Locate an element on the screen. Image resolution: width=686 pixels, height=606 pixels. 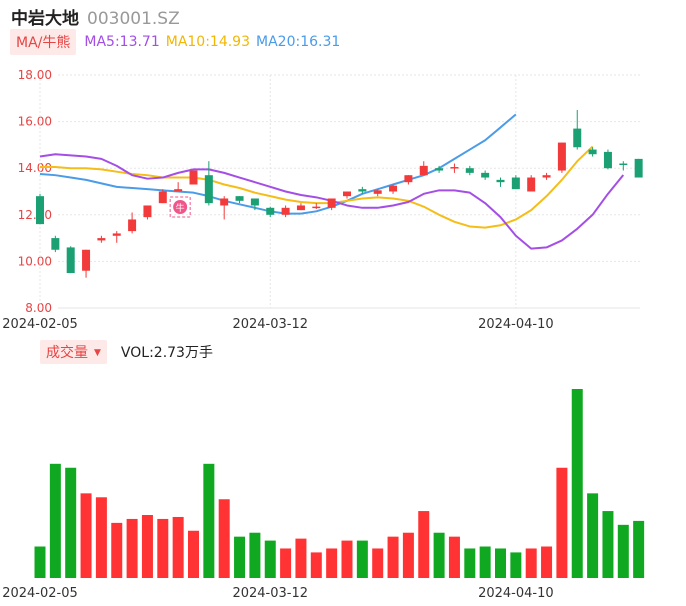
stock-code: 003001.SZ is located at coordinates (133, 19).